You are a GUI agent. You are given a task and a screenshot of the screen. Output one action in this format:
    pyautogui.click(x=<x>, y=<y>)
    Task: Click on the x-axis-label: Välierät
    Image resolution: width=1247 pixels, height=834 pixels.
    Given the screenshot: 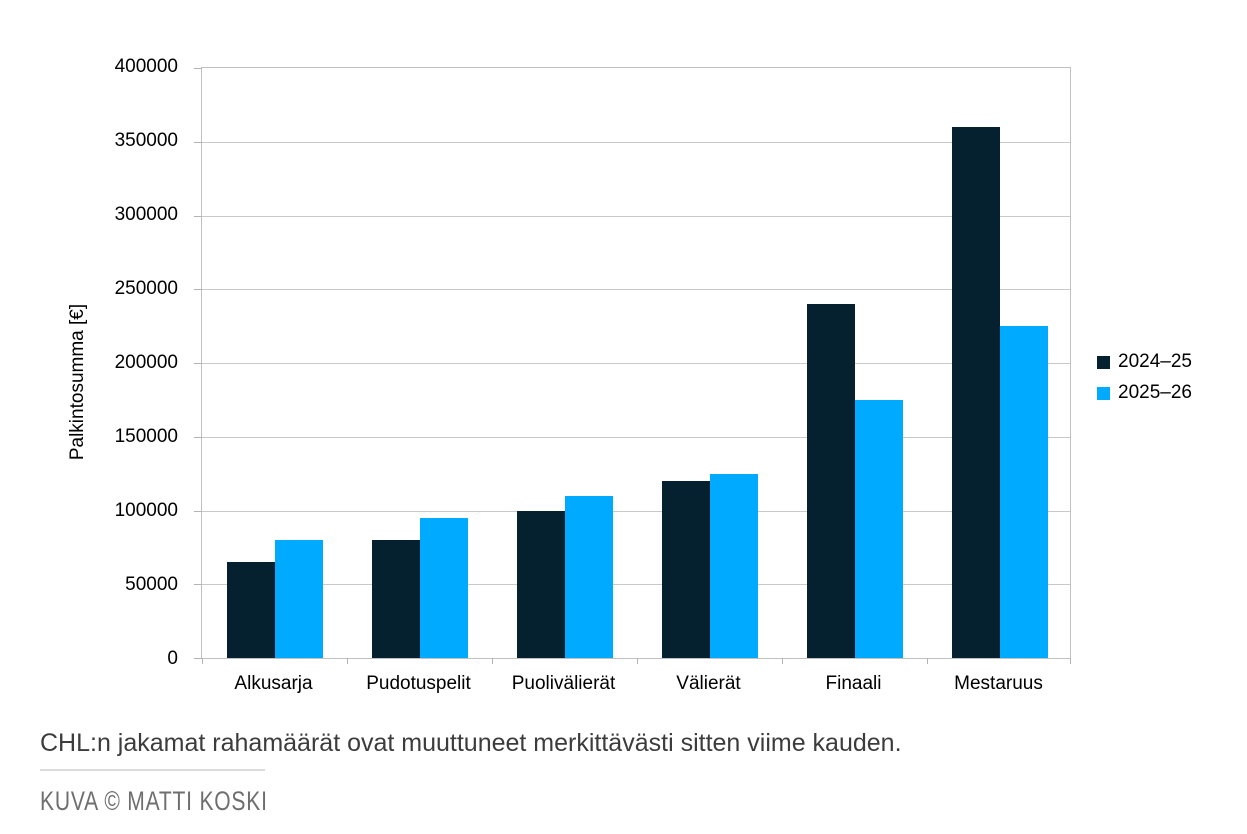 What is the action you would take?
    pyautogui.click(x=708, y=683)
    